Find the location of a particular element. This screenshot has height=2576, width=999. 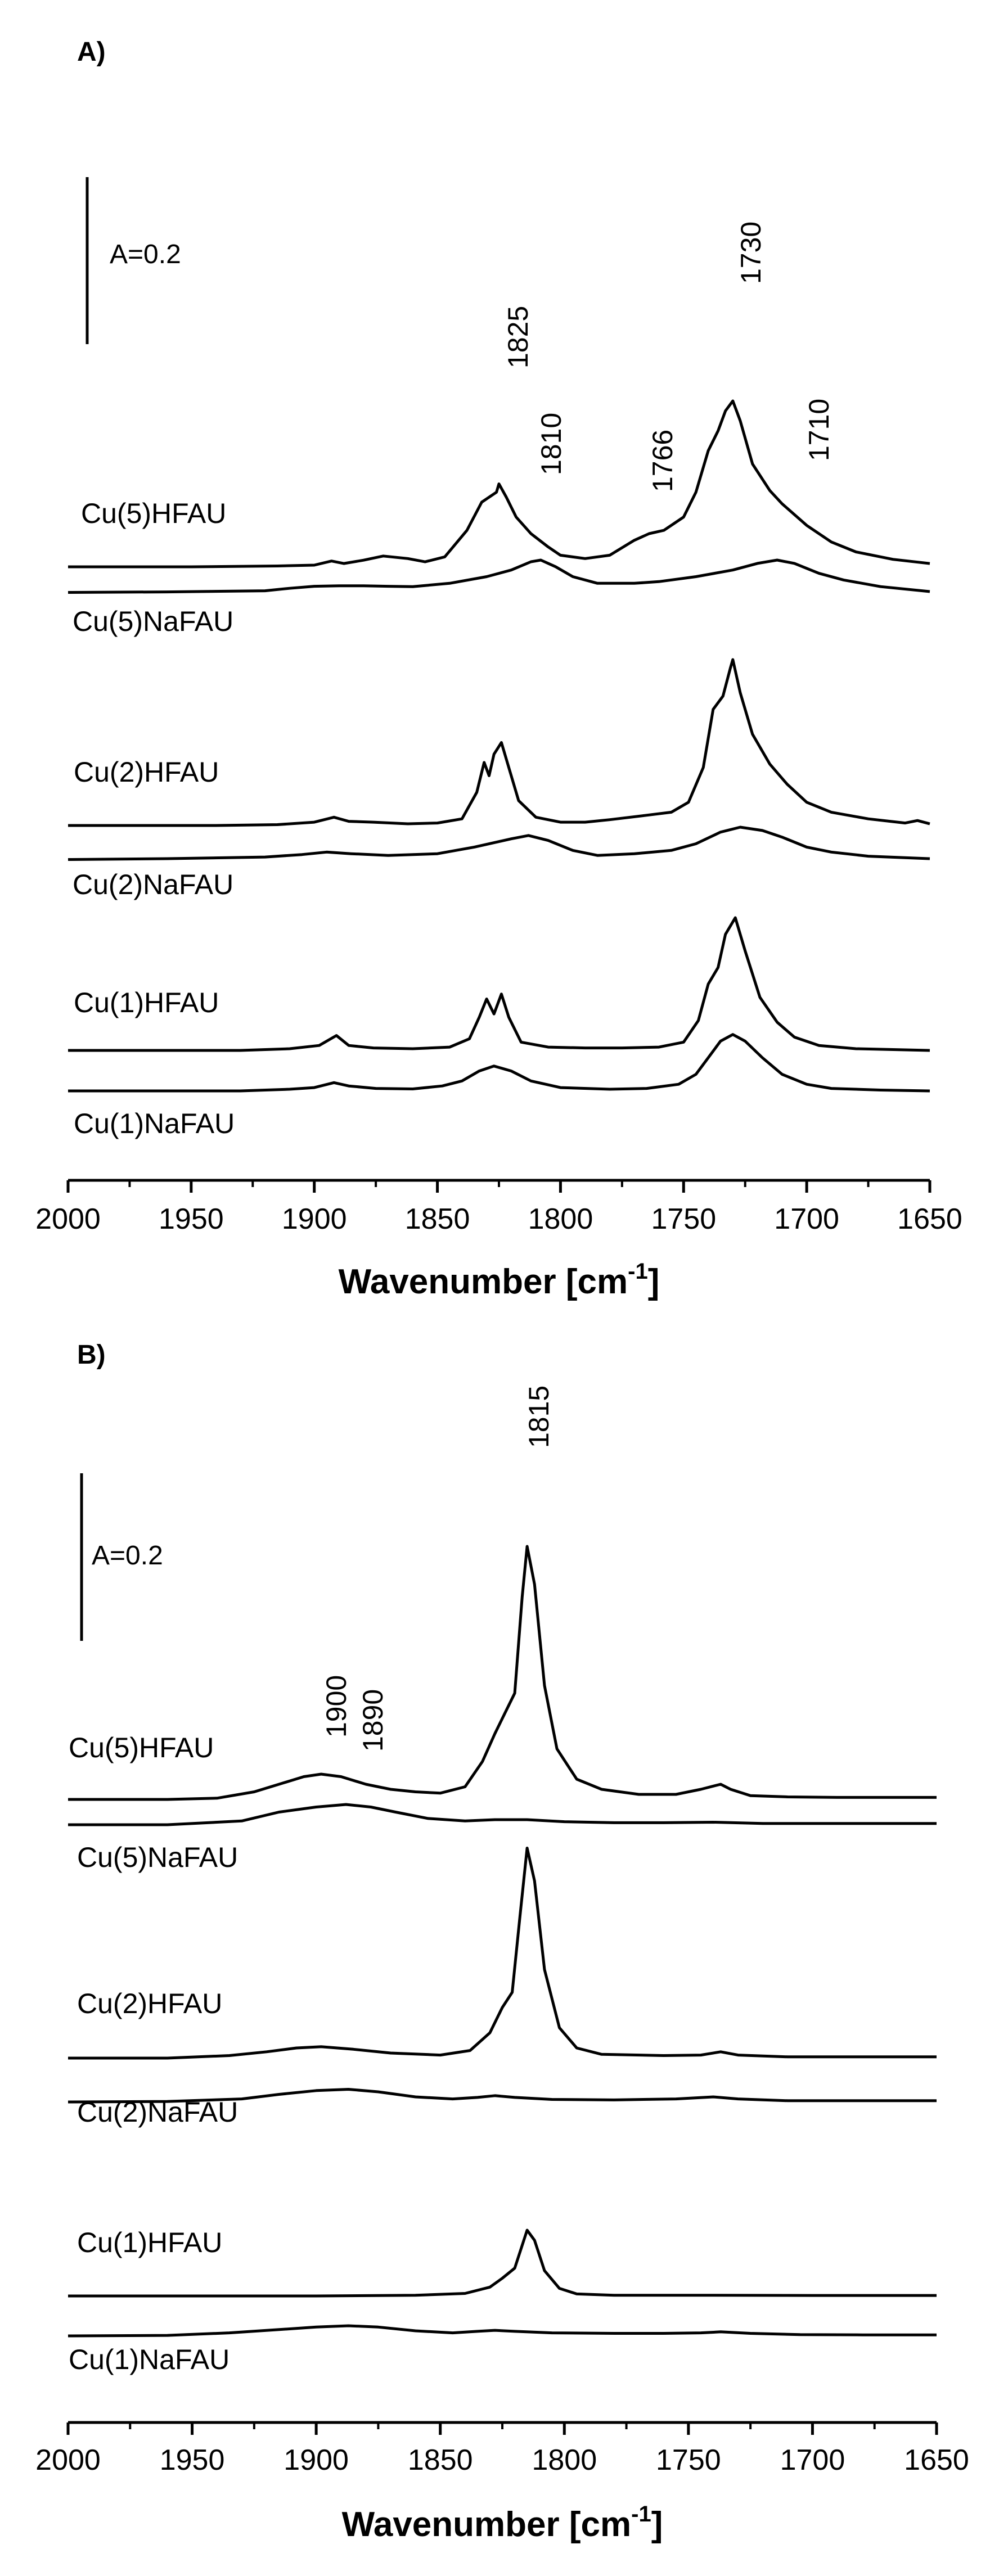

panel-a-label: A) is located at coordinates (91, 52).